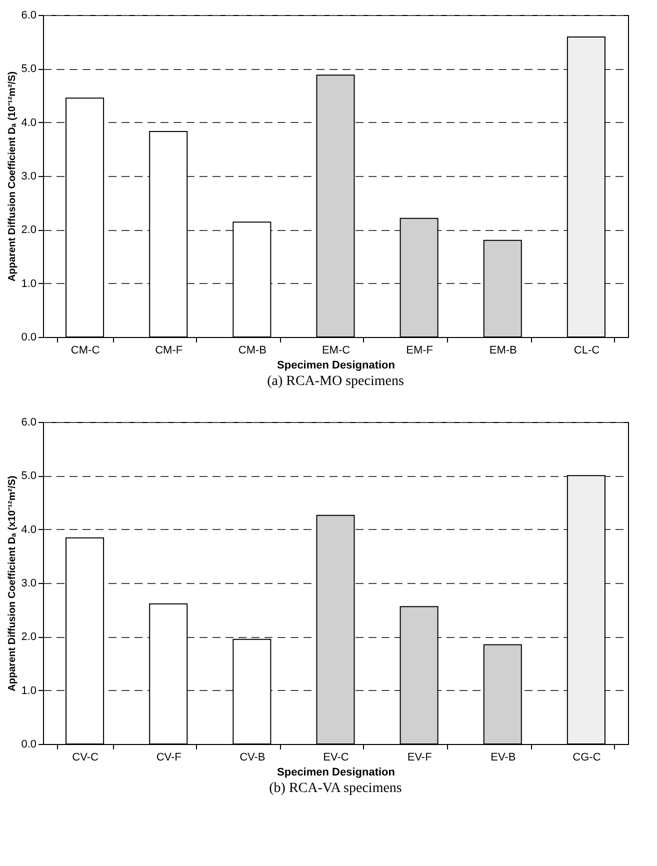 The image size is (657, 866). Describe the element at coordinates (586, 758) in the screenshot. I see `x-tick-label: CG-C` at that location.